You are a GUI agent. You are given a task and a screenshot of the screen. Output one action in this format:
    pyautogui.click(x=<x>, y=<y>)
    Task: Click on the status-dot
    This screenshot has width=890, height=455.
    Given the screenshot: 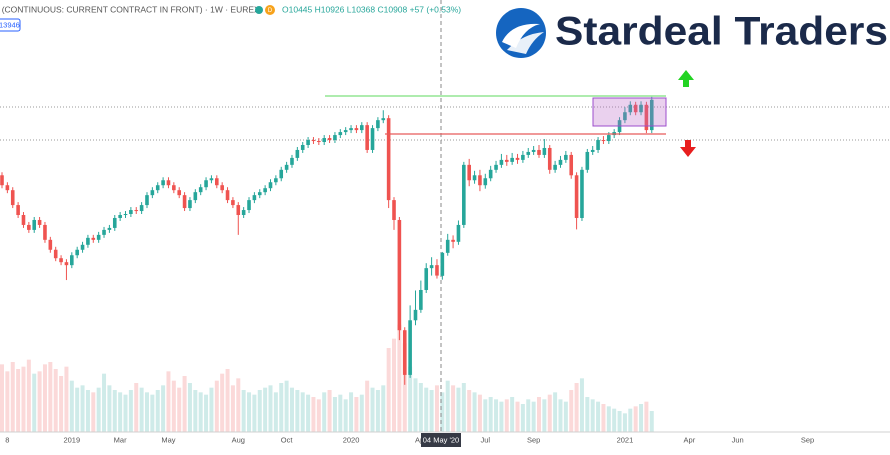 What is the action you would take?
    pyautogui.click(x=259, y=10)
    